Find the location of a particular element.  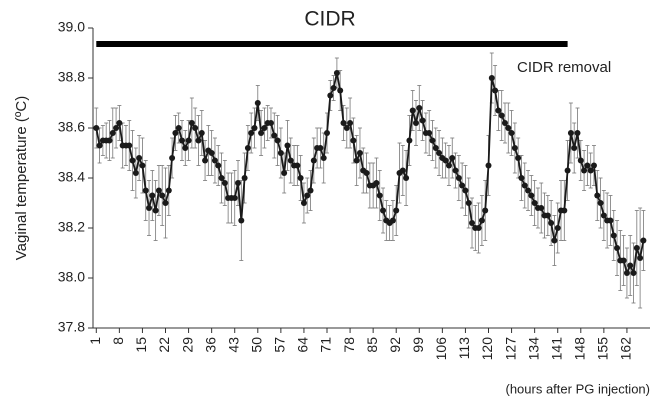

x-tick-label: 8 is located at coordinates (118, 341).